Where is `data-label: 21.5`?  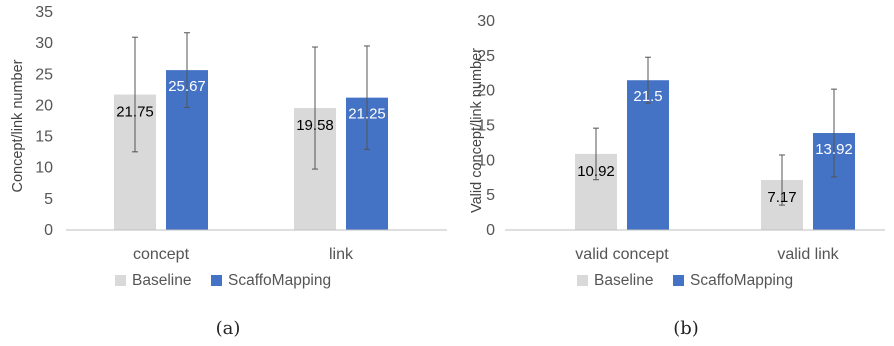
data-label: 21.5 is located at coordinates (647, 96).